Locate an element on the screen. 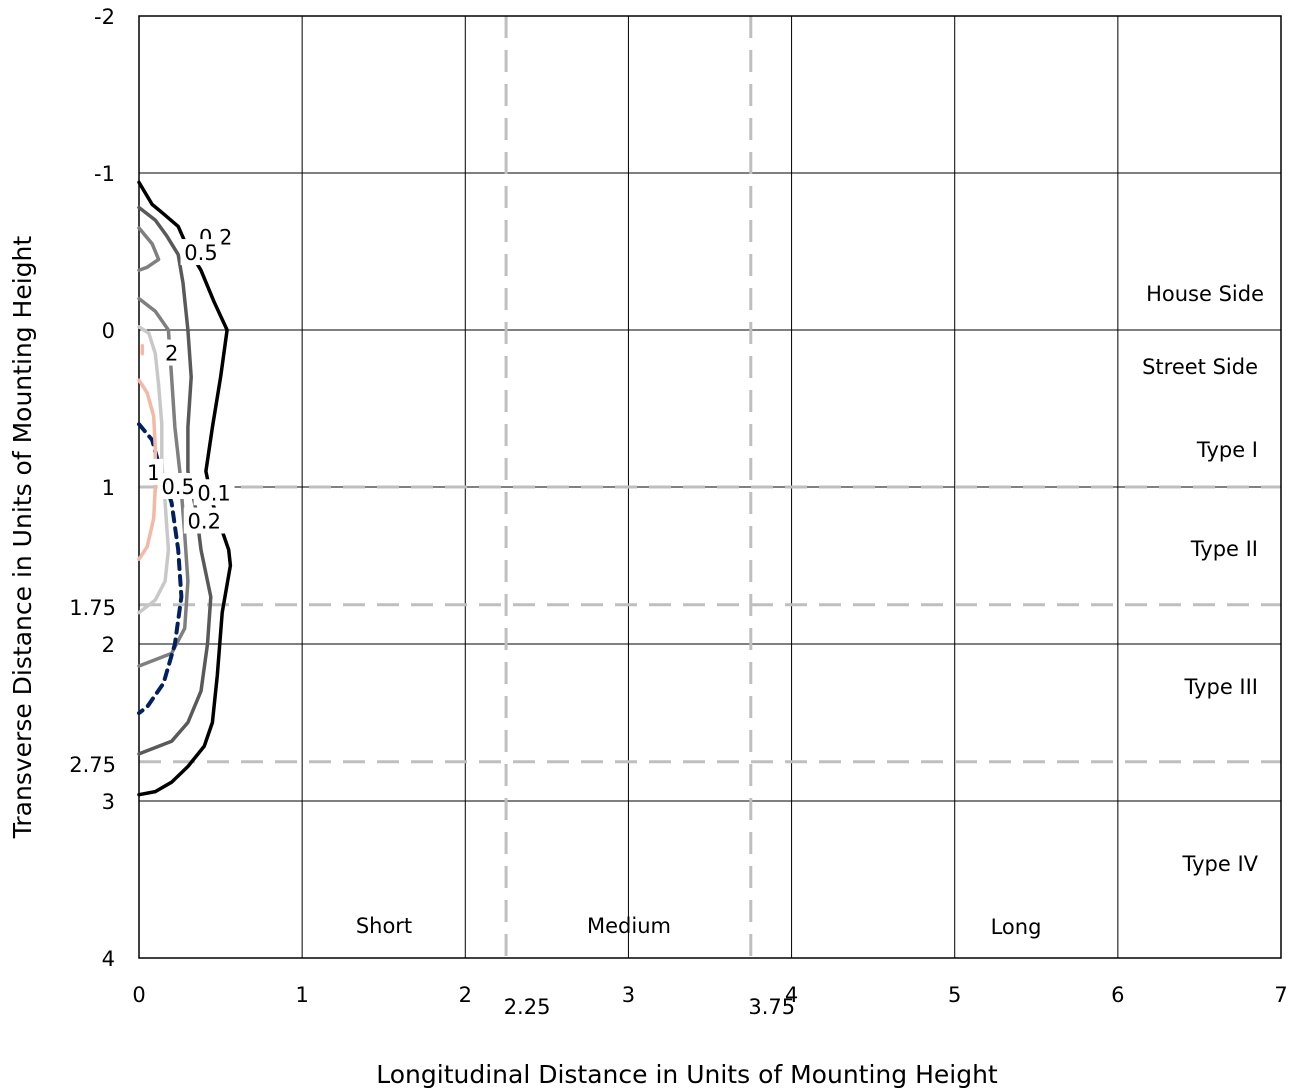  zone-label-medium: Medium is located at coordinates (629, 926).